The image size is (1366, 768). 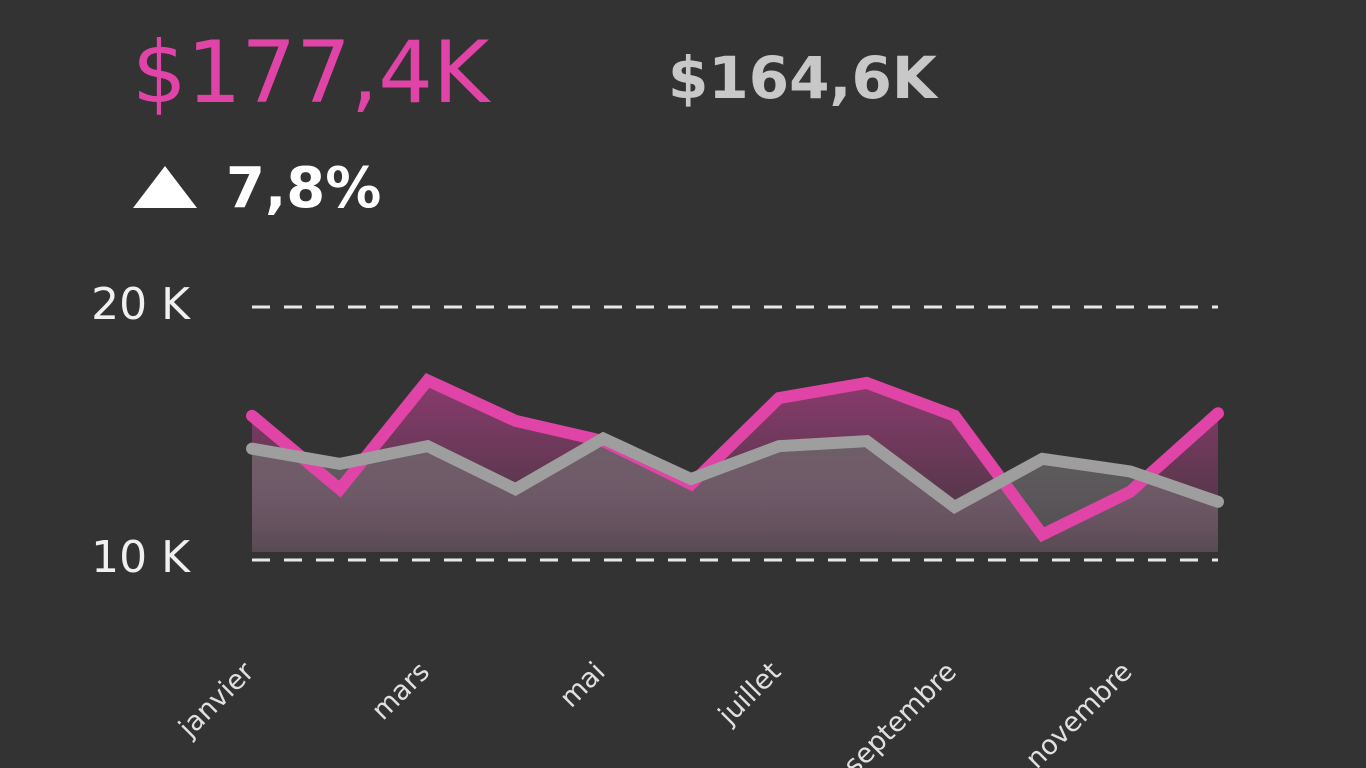 What do you see at coordinates (735, 472) in the screenshot?
I see `line` at bounding box center [735, 472].